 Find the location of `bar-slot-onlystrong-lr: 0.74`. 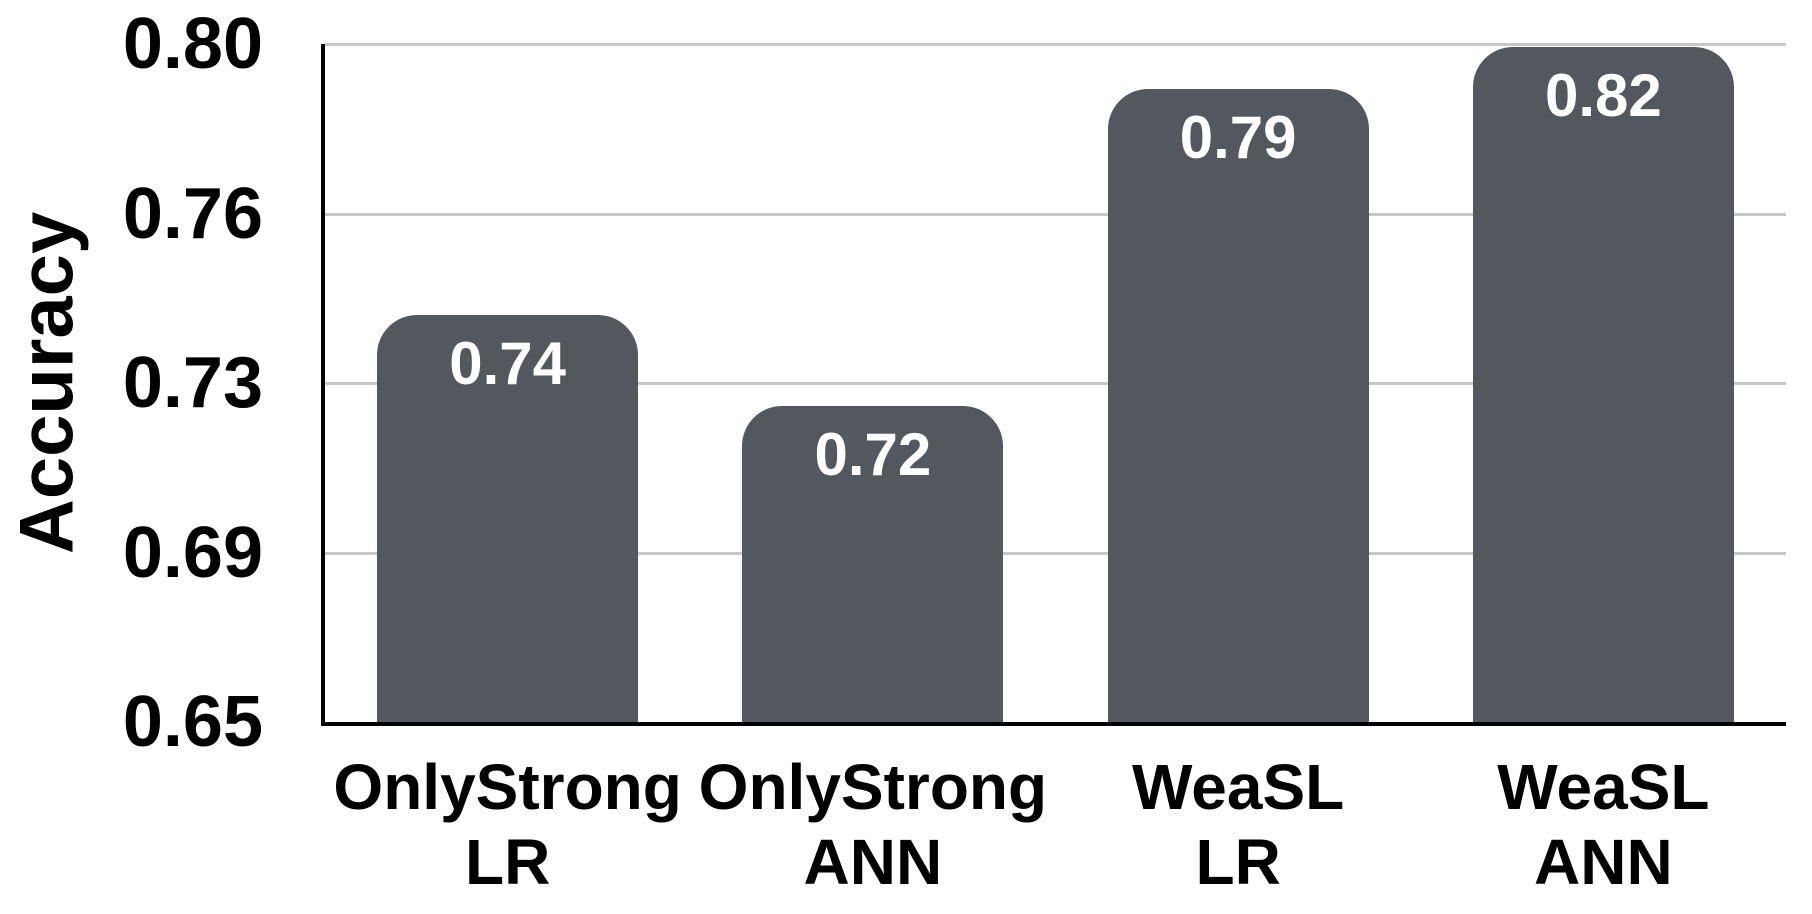

bar-slot-onlystrong-lr: 0.74 is located at coordinates (507, 383).